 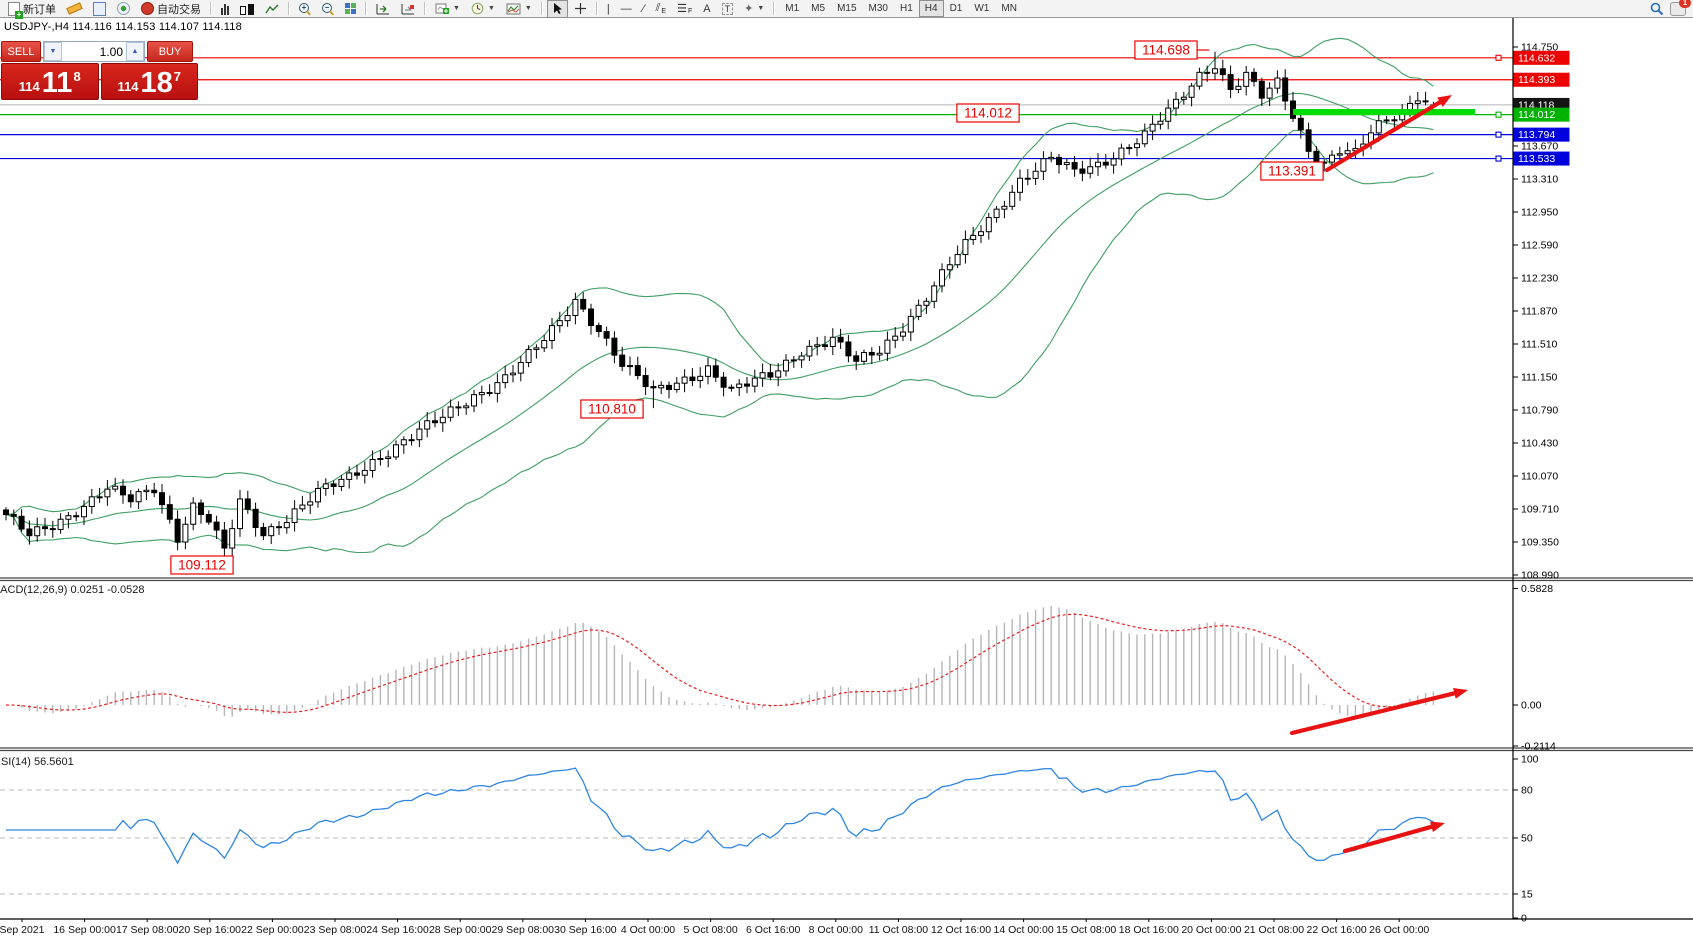 I want to click on bid-price-box: 114 11 8, so click(x=50, y=81).